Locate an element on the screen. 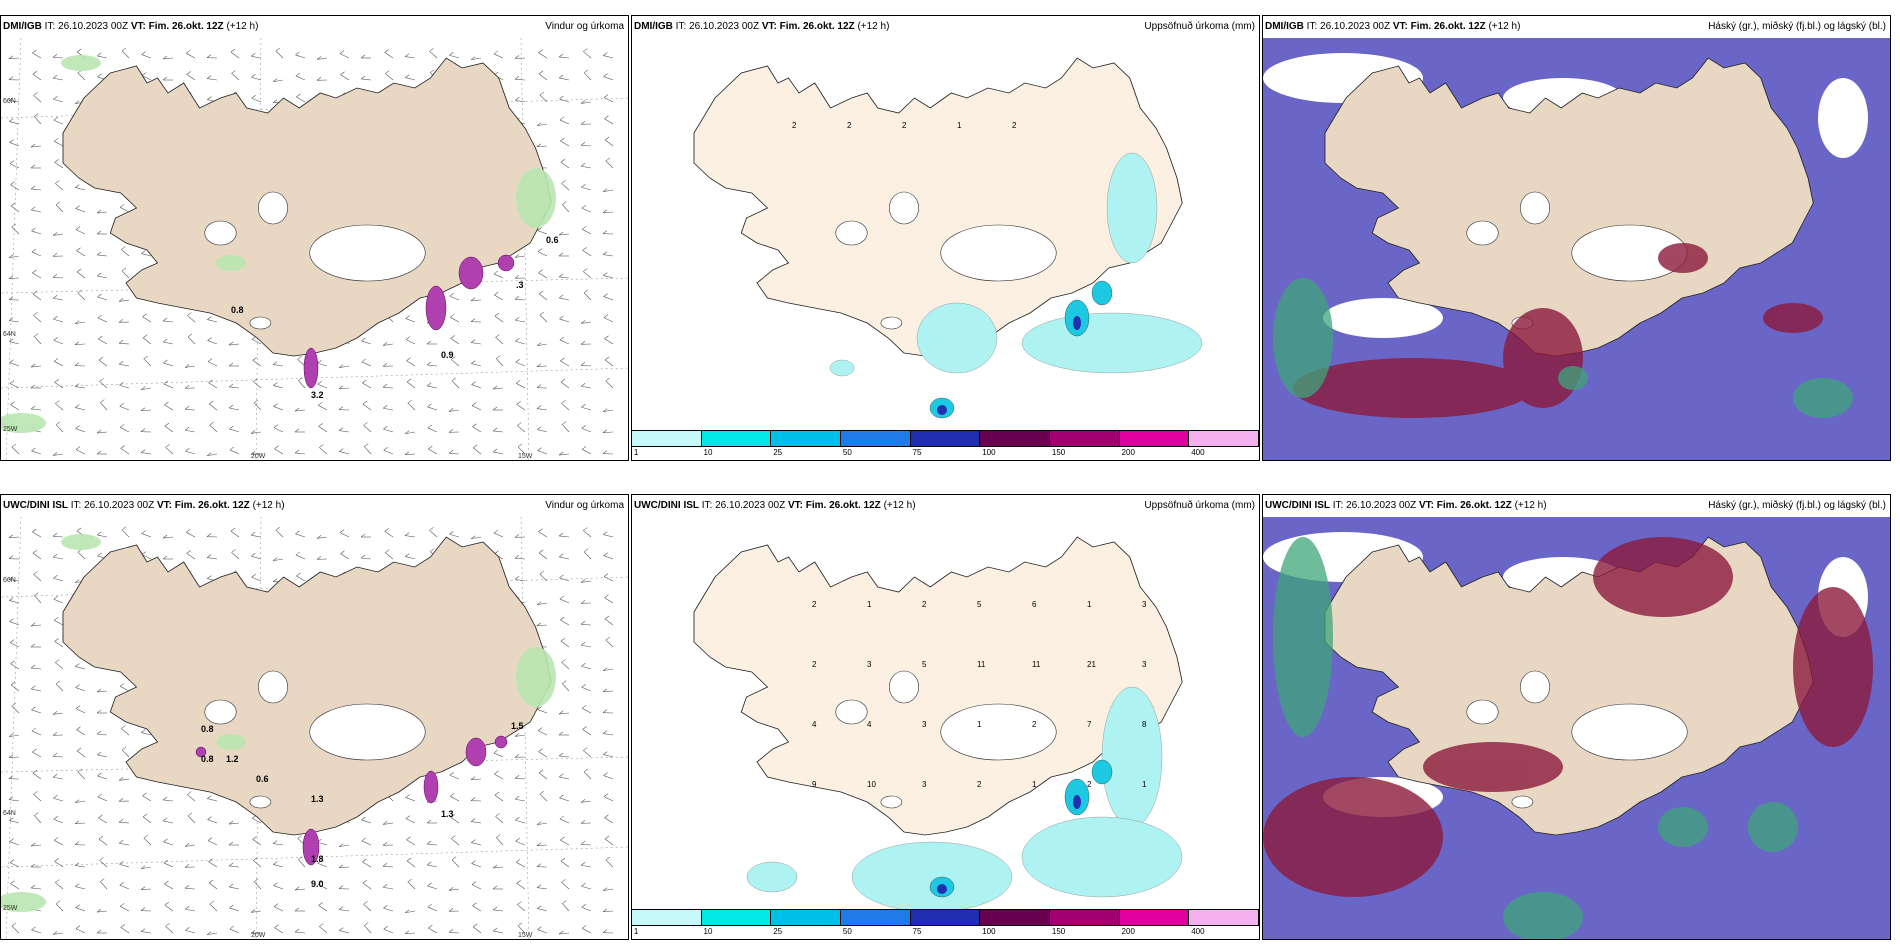 This screenshot has width=1900, height=950. precip-value-label: 0.8 is located at coordinates (207, 759).